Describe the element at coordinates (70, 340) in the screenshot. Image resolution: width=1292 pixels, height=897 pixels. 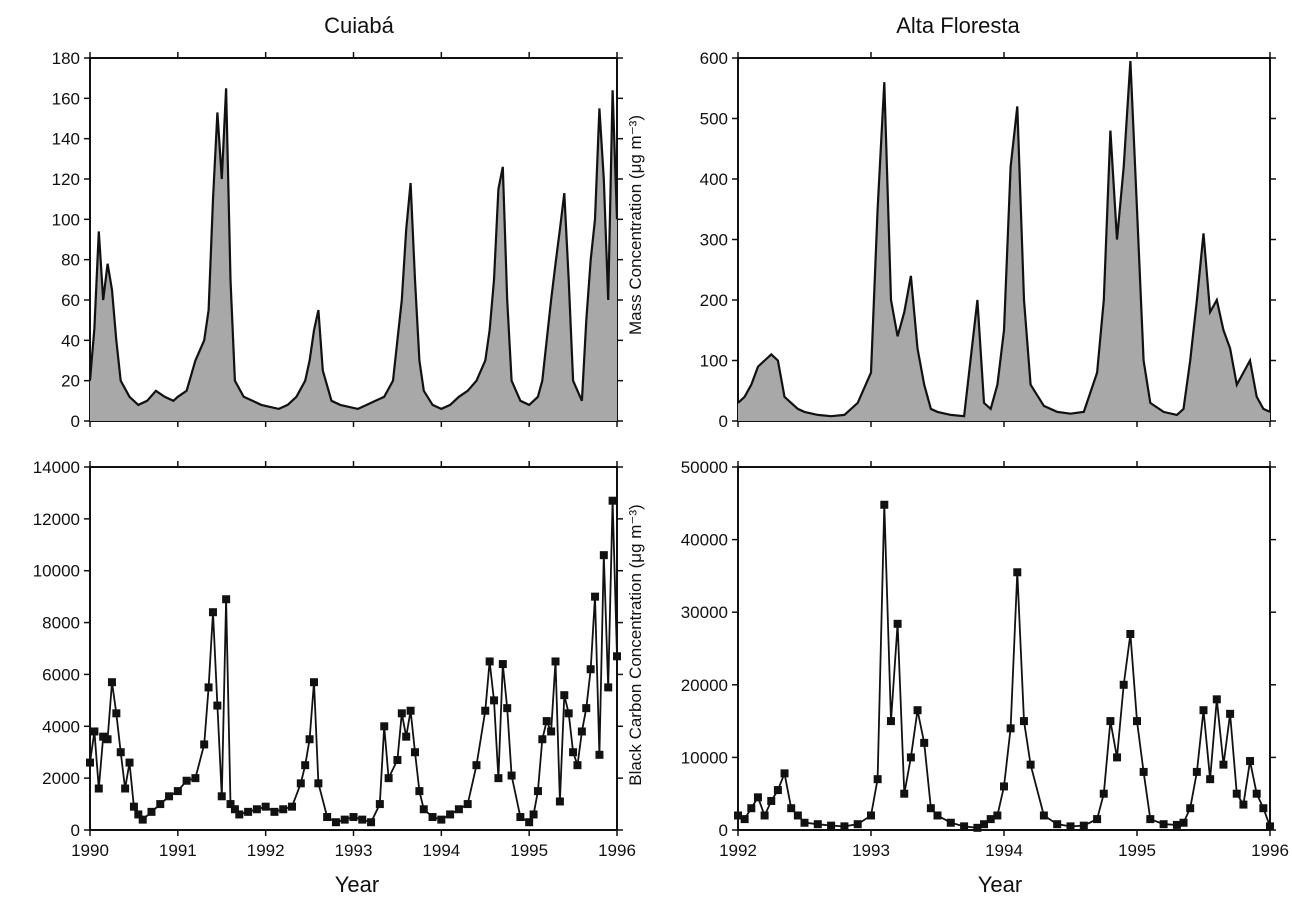
I see `cuiaba-mass-y-tick-label: 40` at that location.